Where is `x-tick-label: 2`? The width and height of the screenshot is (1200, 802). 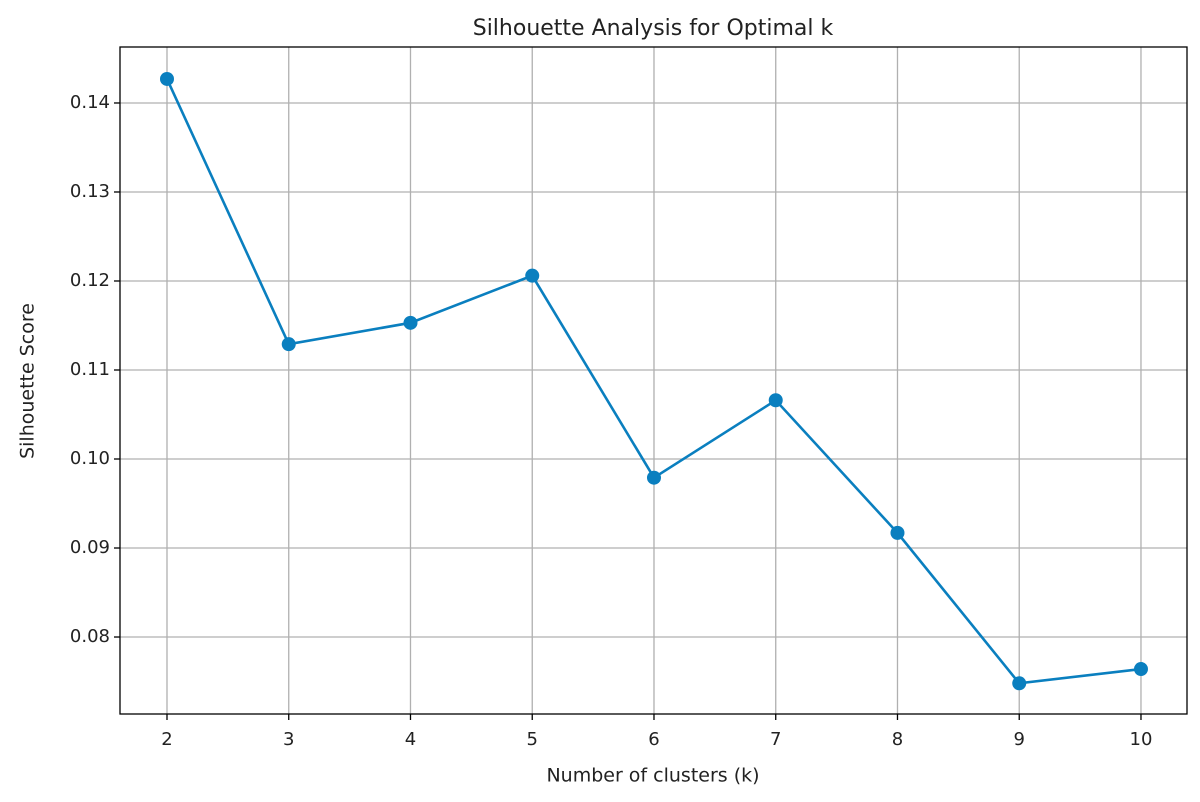 x-tick-label: 2 is located at coordinates (166, 739).